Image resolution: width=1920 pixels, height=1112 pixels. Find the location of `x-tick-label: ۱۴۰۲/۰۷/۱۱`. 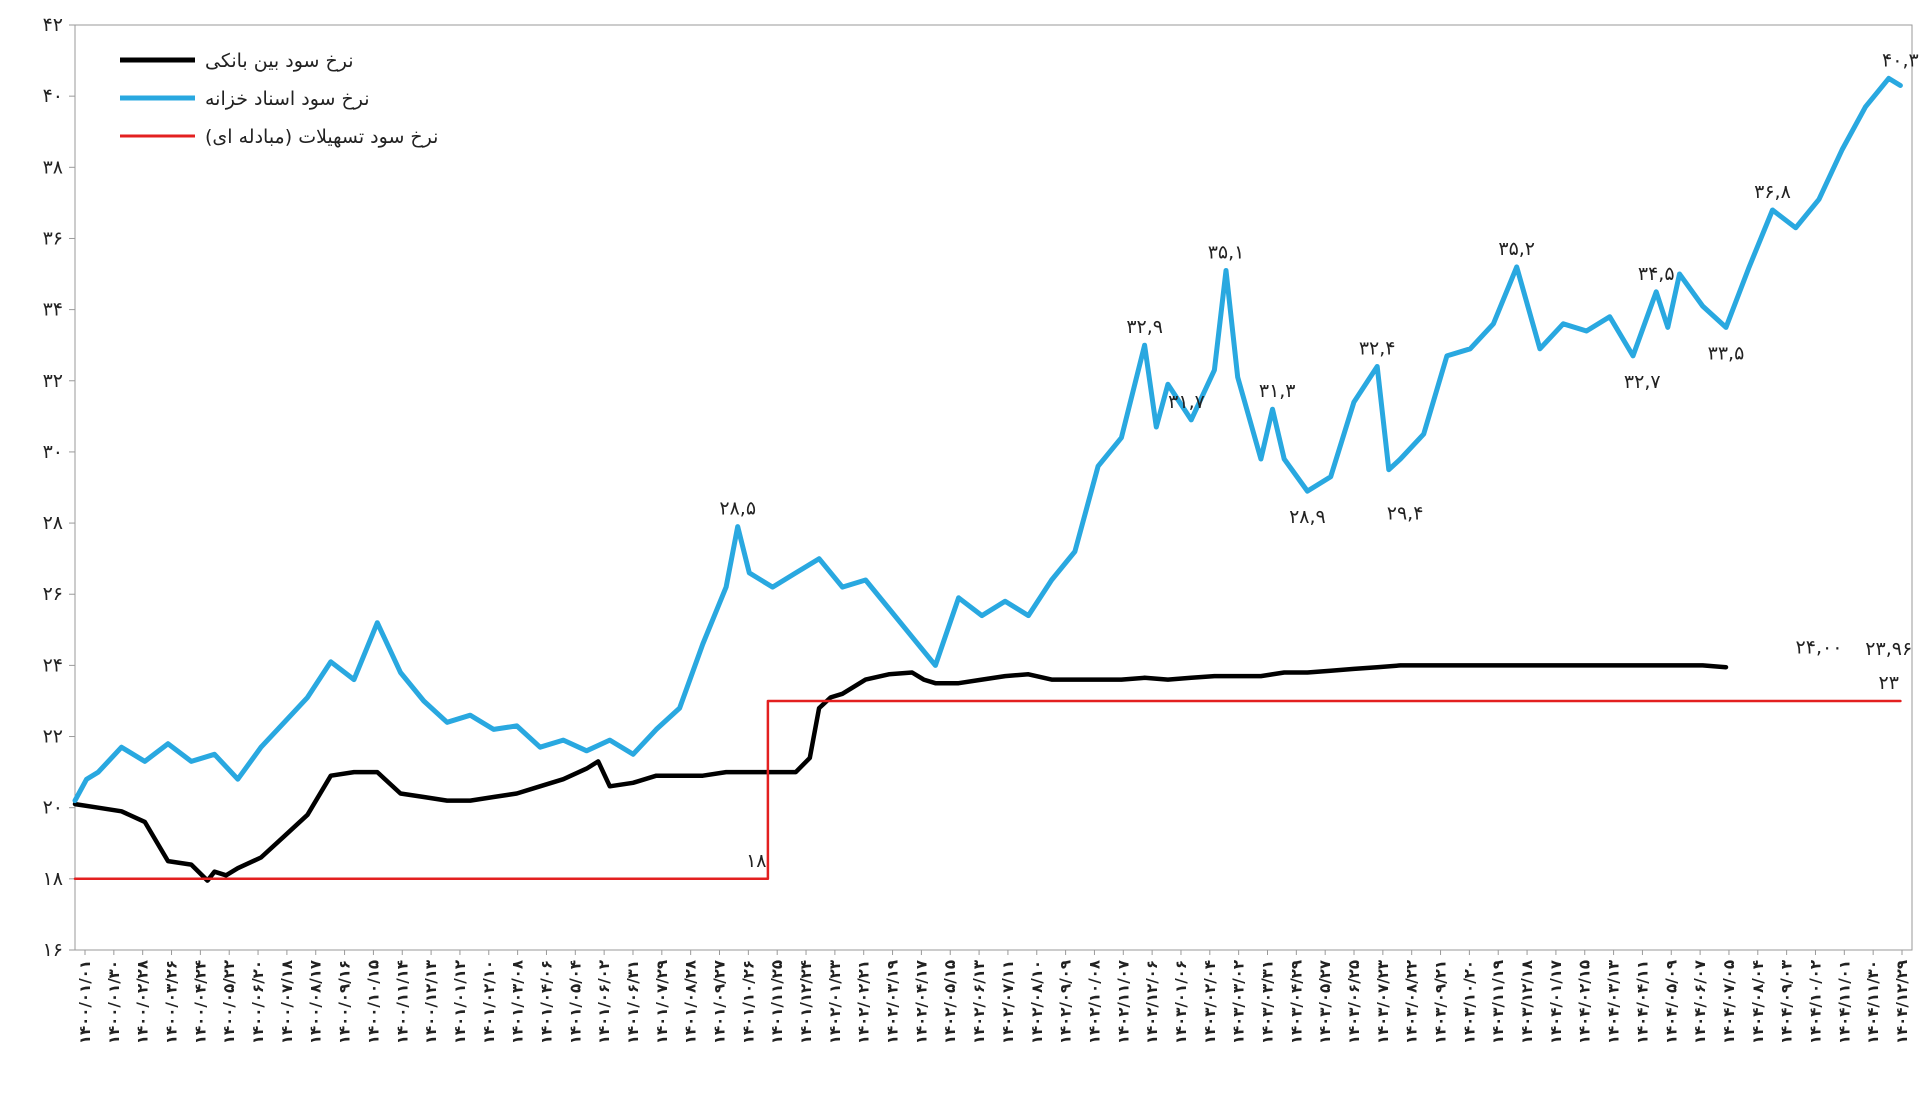

x-tick-label: ۱۴۰۲/۰۷/۱۱ is located at coordinates (1008, 1002).